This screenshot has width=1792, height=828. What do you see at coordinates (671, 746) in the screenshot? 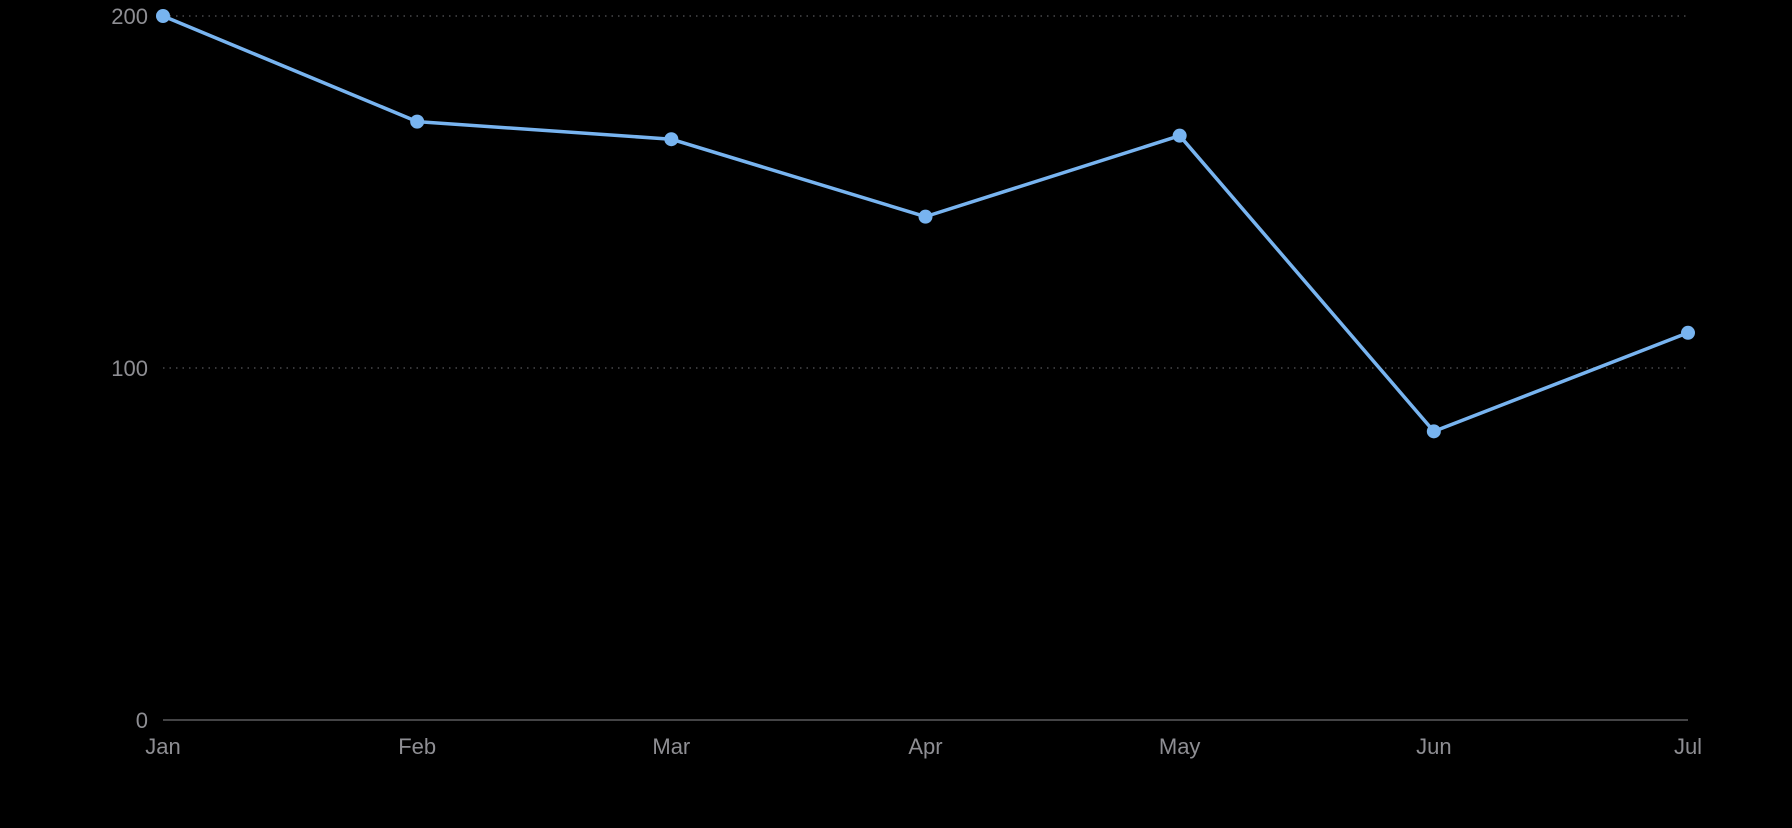
I see `x-tick-label: Mar` at bounding box center [671, 746].